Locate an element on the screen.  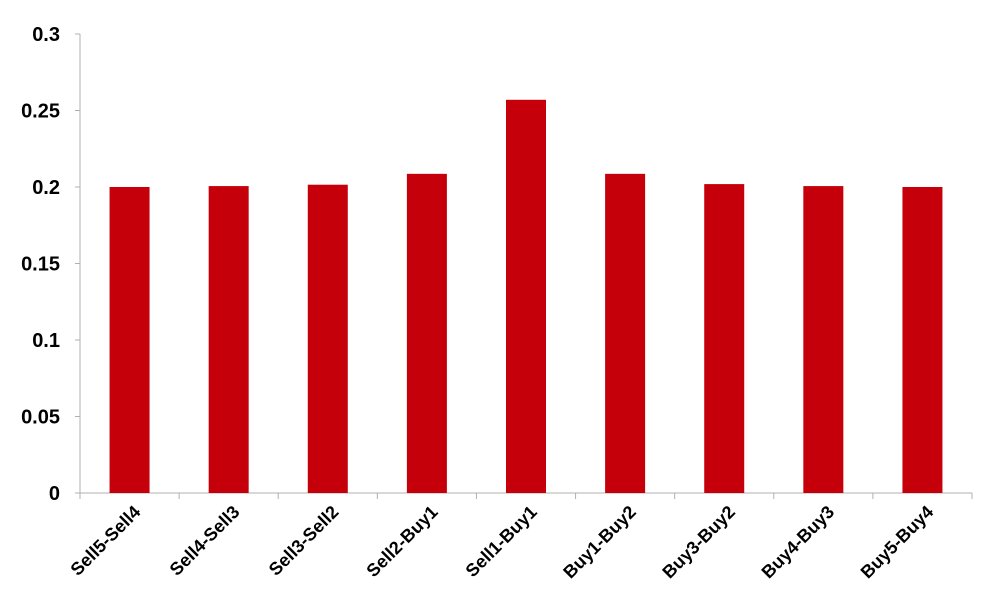
bar-sell1-buy1 is located at coordinates (526, 296).